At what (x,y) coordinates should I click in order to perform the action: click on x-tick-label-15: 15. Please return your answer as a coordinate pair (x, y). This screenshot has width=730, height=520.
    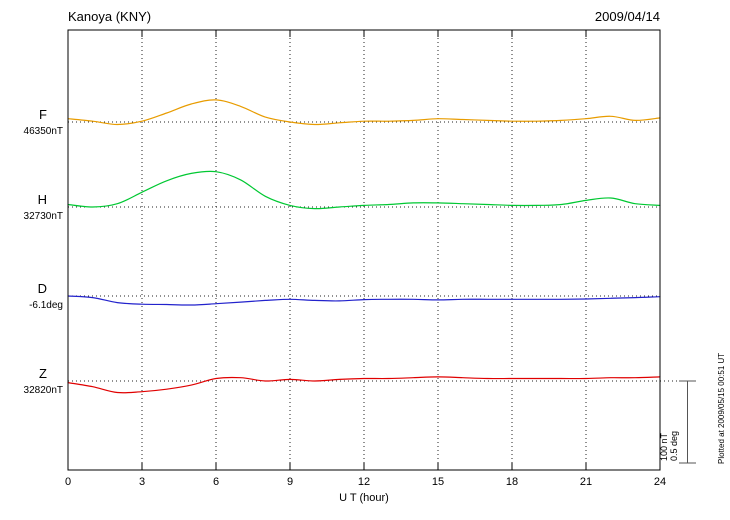
    Looking at the image, I should click on (438, 482).